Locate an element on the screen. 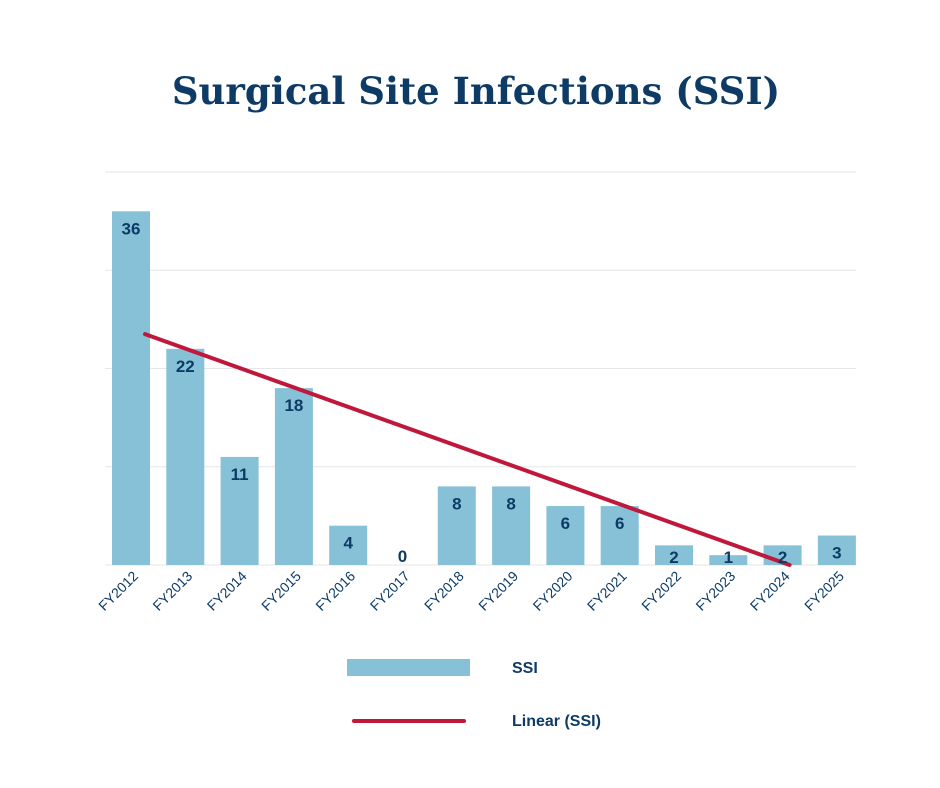 The image size is (940, 788). x-tick-label: FY2019 is located at coordinates (498, 591).